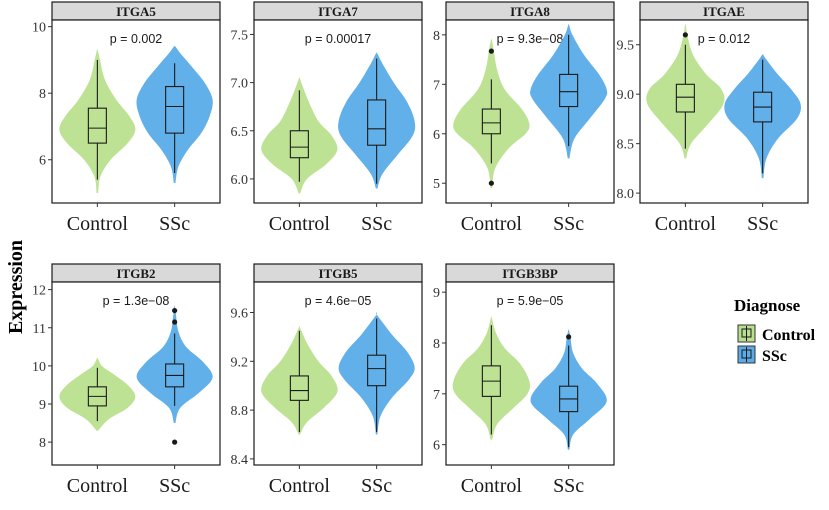 This screenshot has height=510, width=829. I want to click on p-value-label: p = 0.00017, so click(338, 39).